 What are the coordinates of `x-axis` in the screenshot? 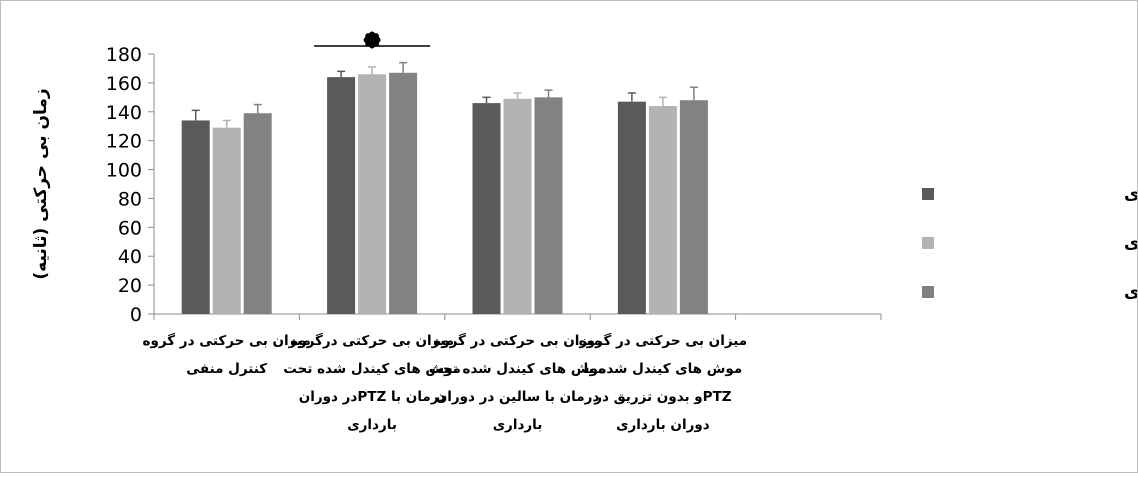 It's located at (517, 316).